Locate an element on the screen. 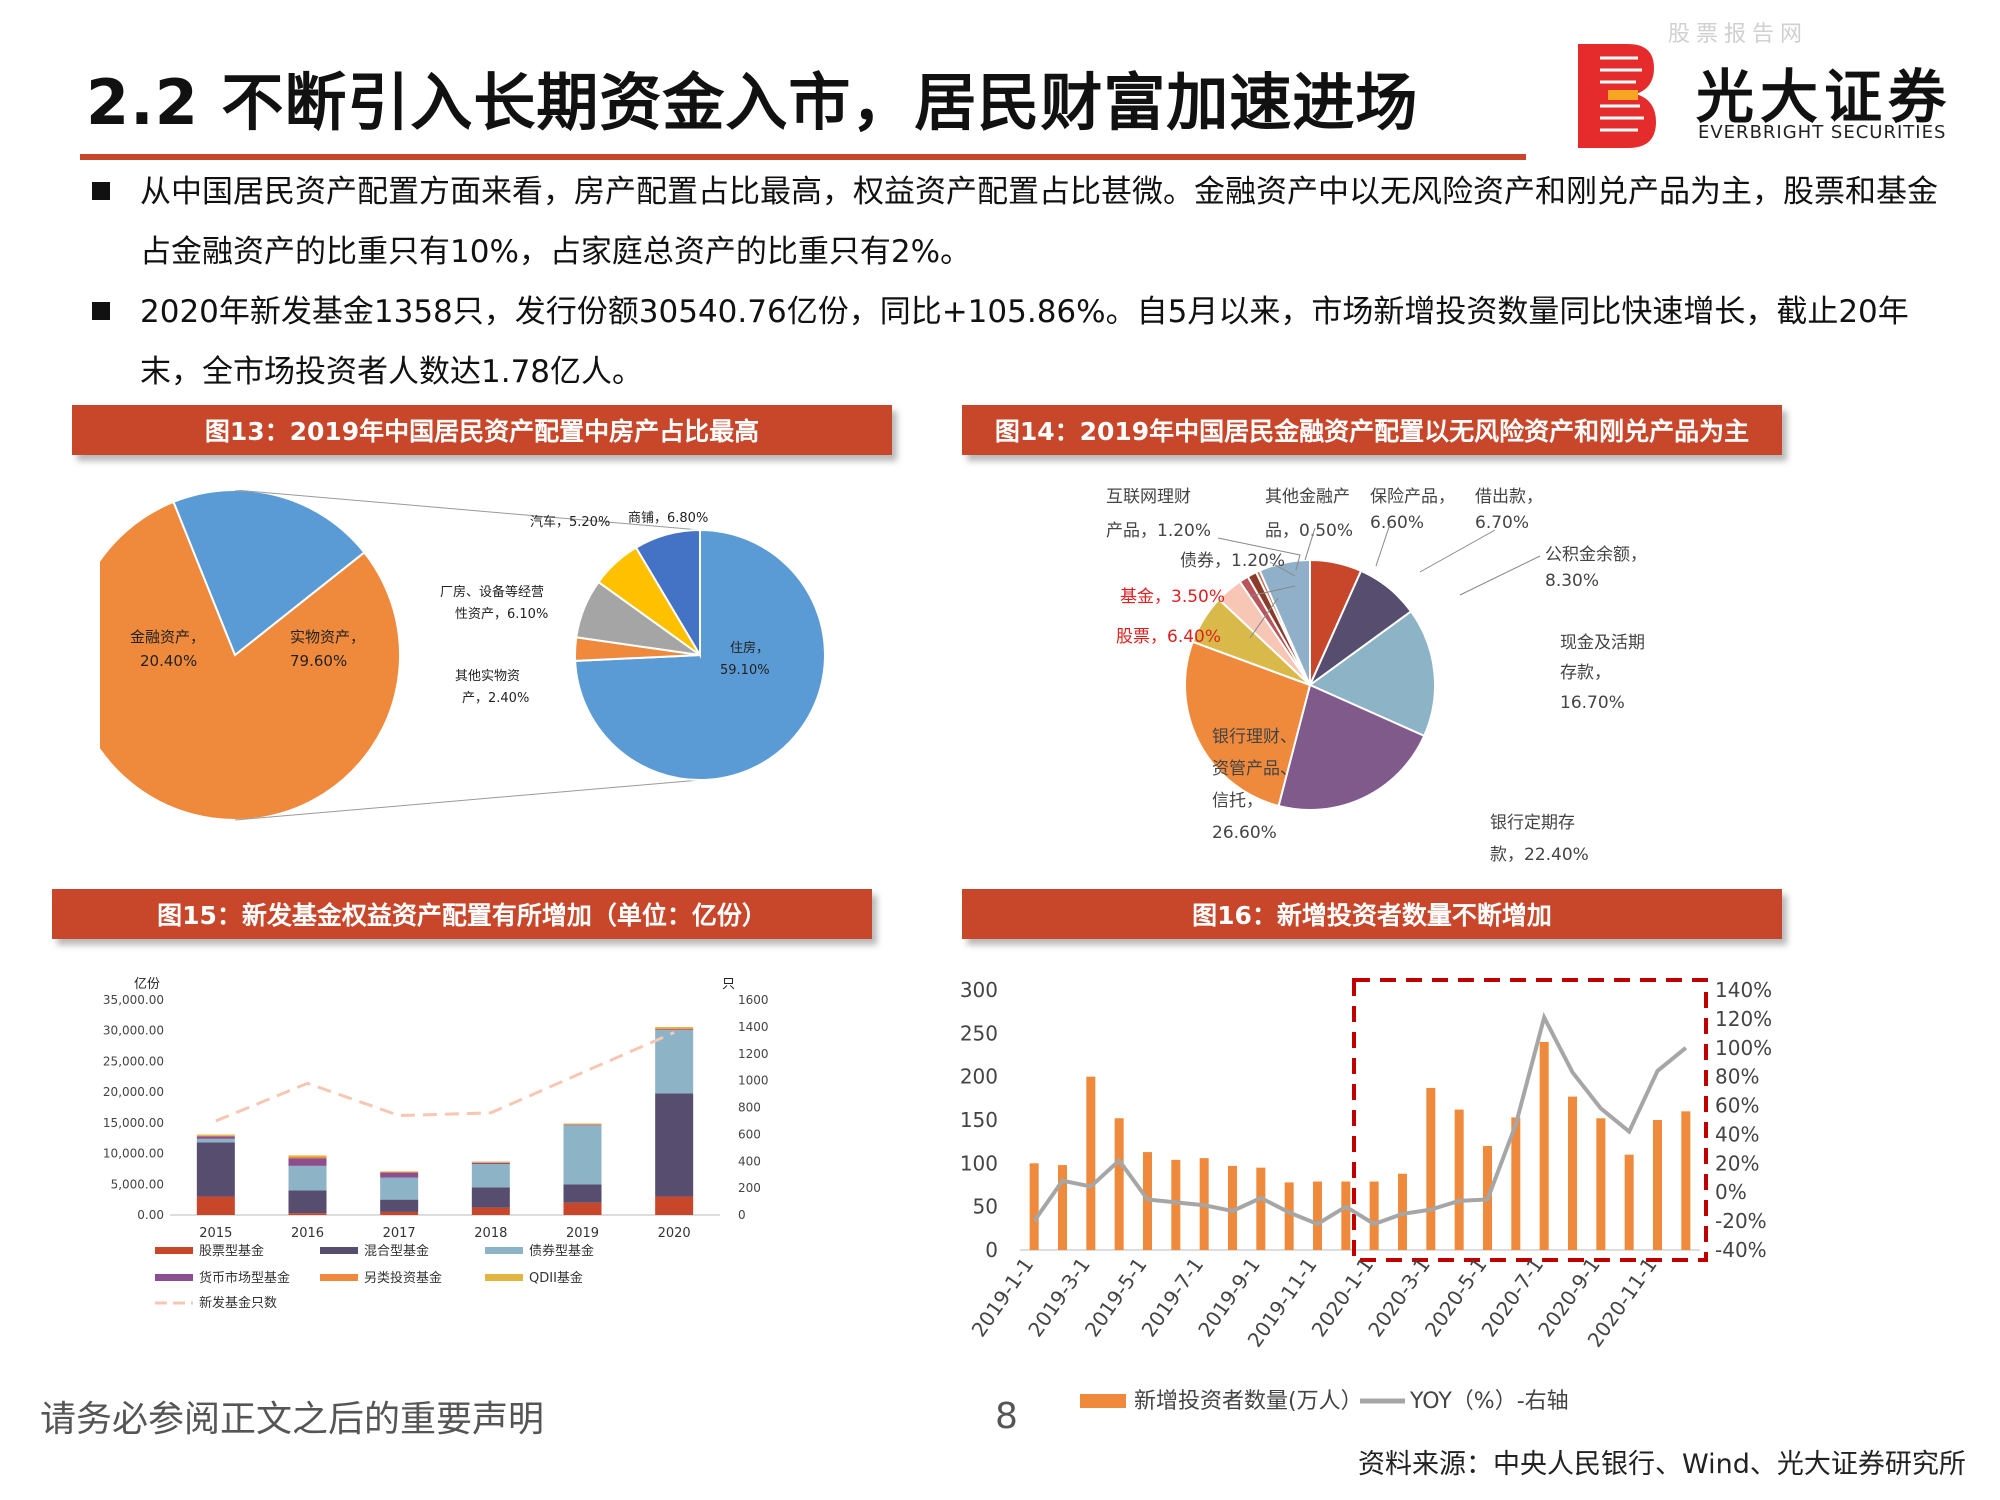 The height and width of the screenshot is (1500, 2000). y-right-axis-unit: 只 is located at coordinates (728, 984).